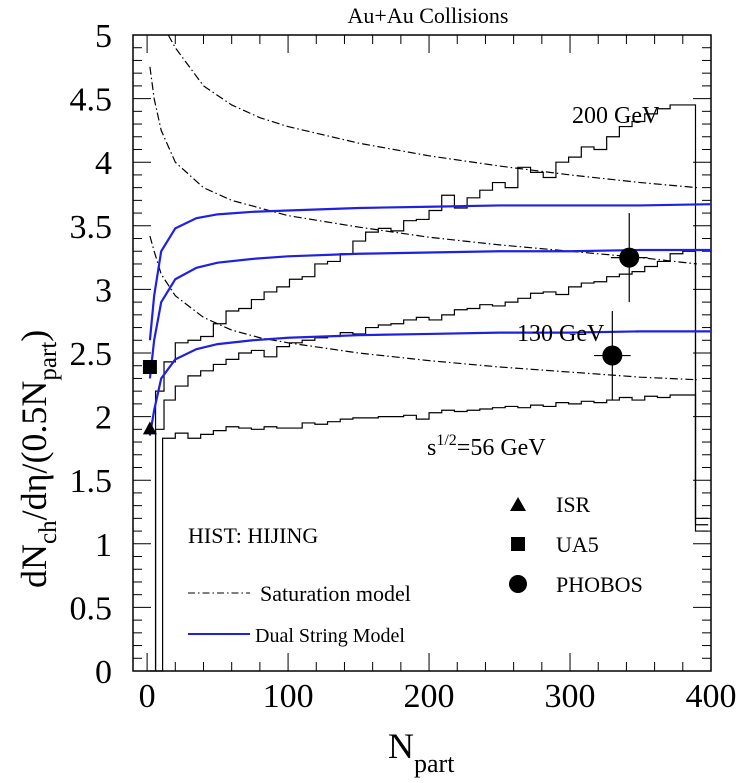  Describe the element at coordinates (401, 746) in the screenshot. I see `x-axis-label-main: N` at that location.